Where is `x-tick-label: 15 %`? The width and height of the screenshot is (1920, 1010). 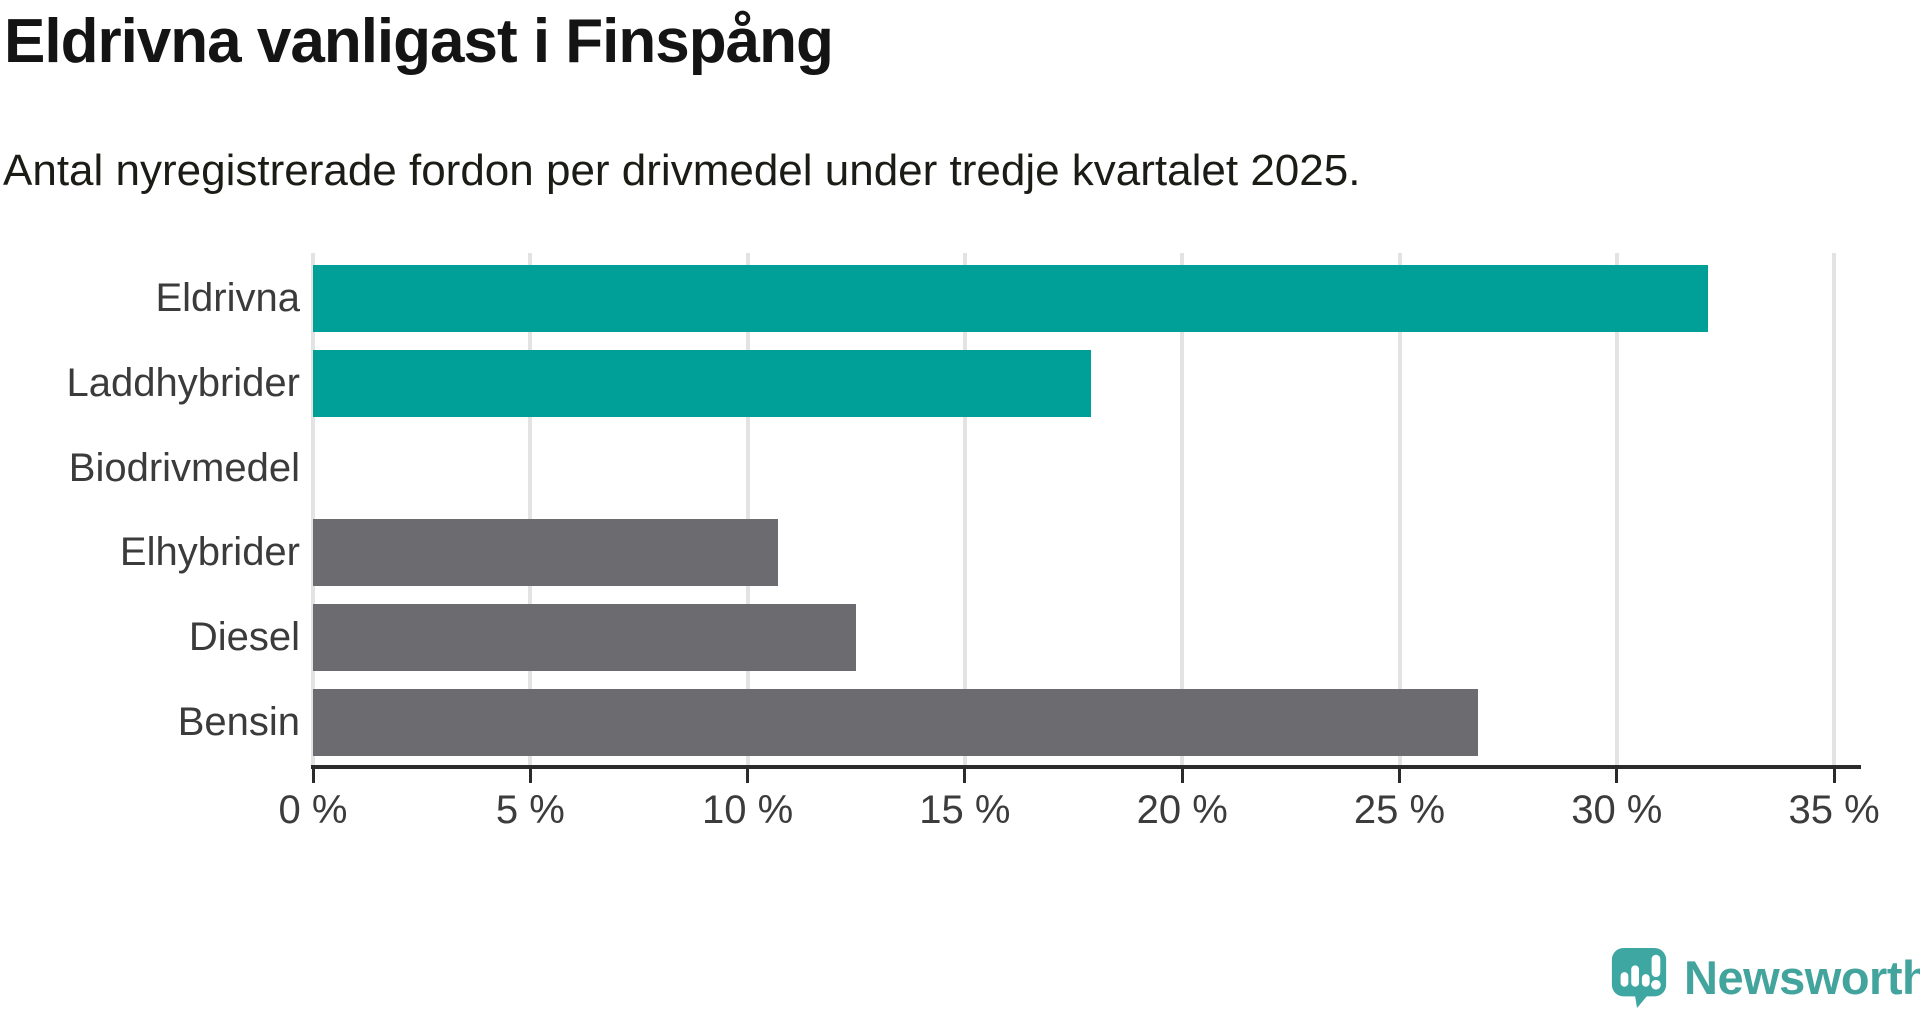 x-tick-label: 15 % is located at coordinates (965, 810).